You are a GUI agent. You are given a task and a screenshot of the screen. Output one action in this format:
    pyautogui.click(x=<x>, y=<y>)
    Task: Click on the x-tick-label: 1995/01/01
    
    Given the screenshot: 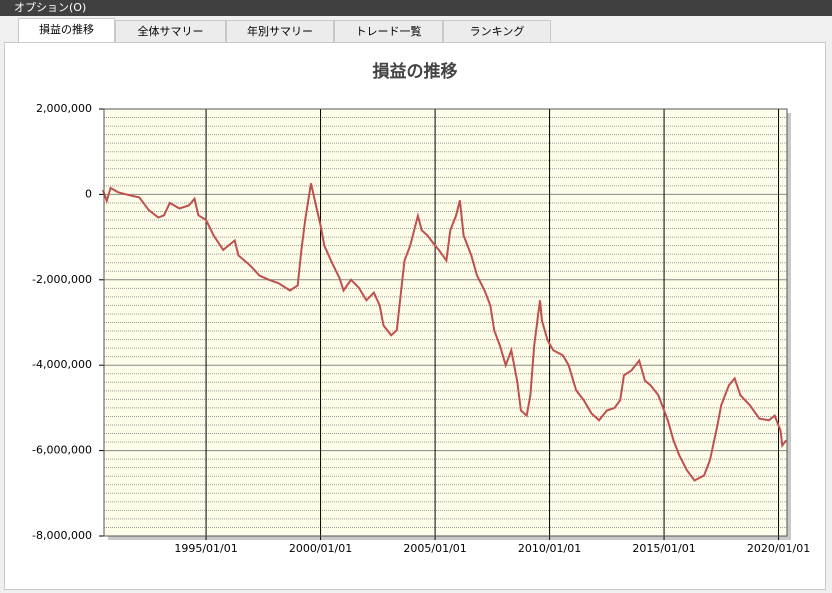 What is the action you would take?
    pyautogui.click(x=205, y=548)
    